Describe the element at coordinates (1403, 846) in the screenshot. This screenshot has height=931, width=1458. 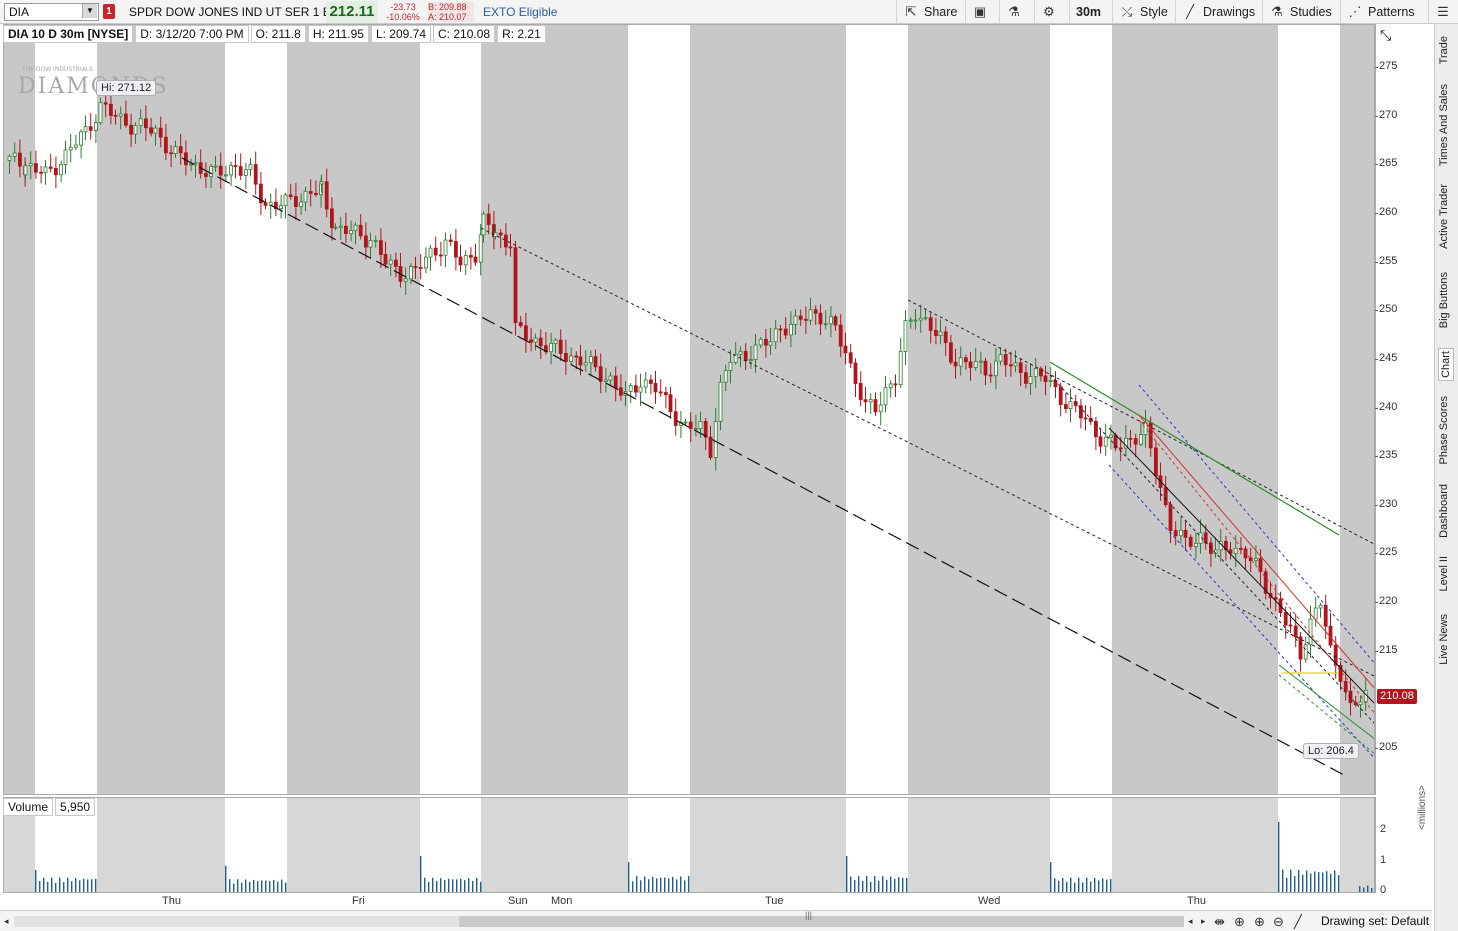
I see `volume-axis: 2 1 0` at that location.